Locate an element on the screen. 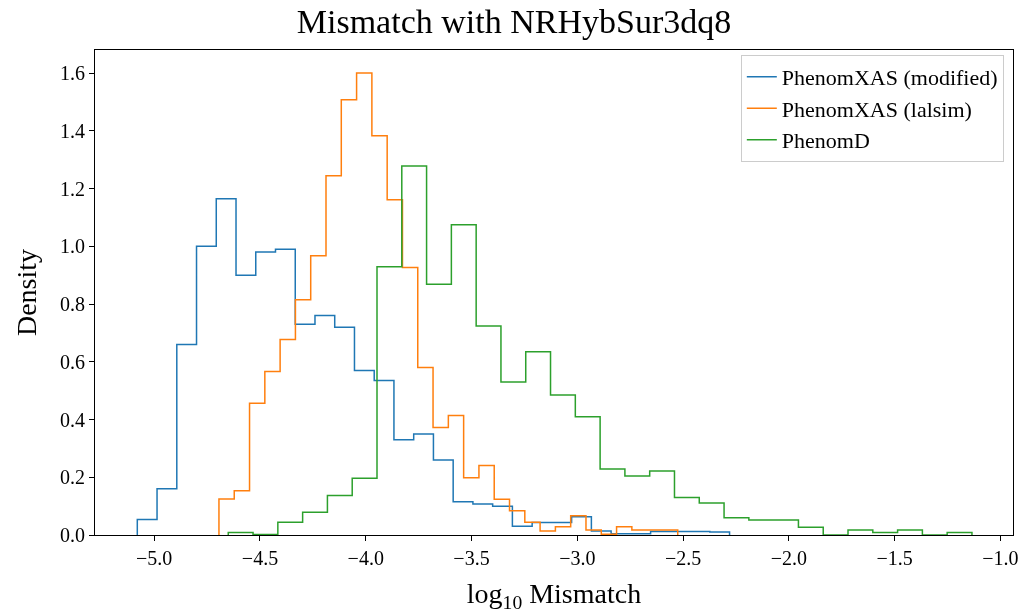  legend-label: PhenomXAS (modified) is located at coordinates (889, 78).